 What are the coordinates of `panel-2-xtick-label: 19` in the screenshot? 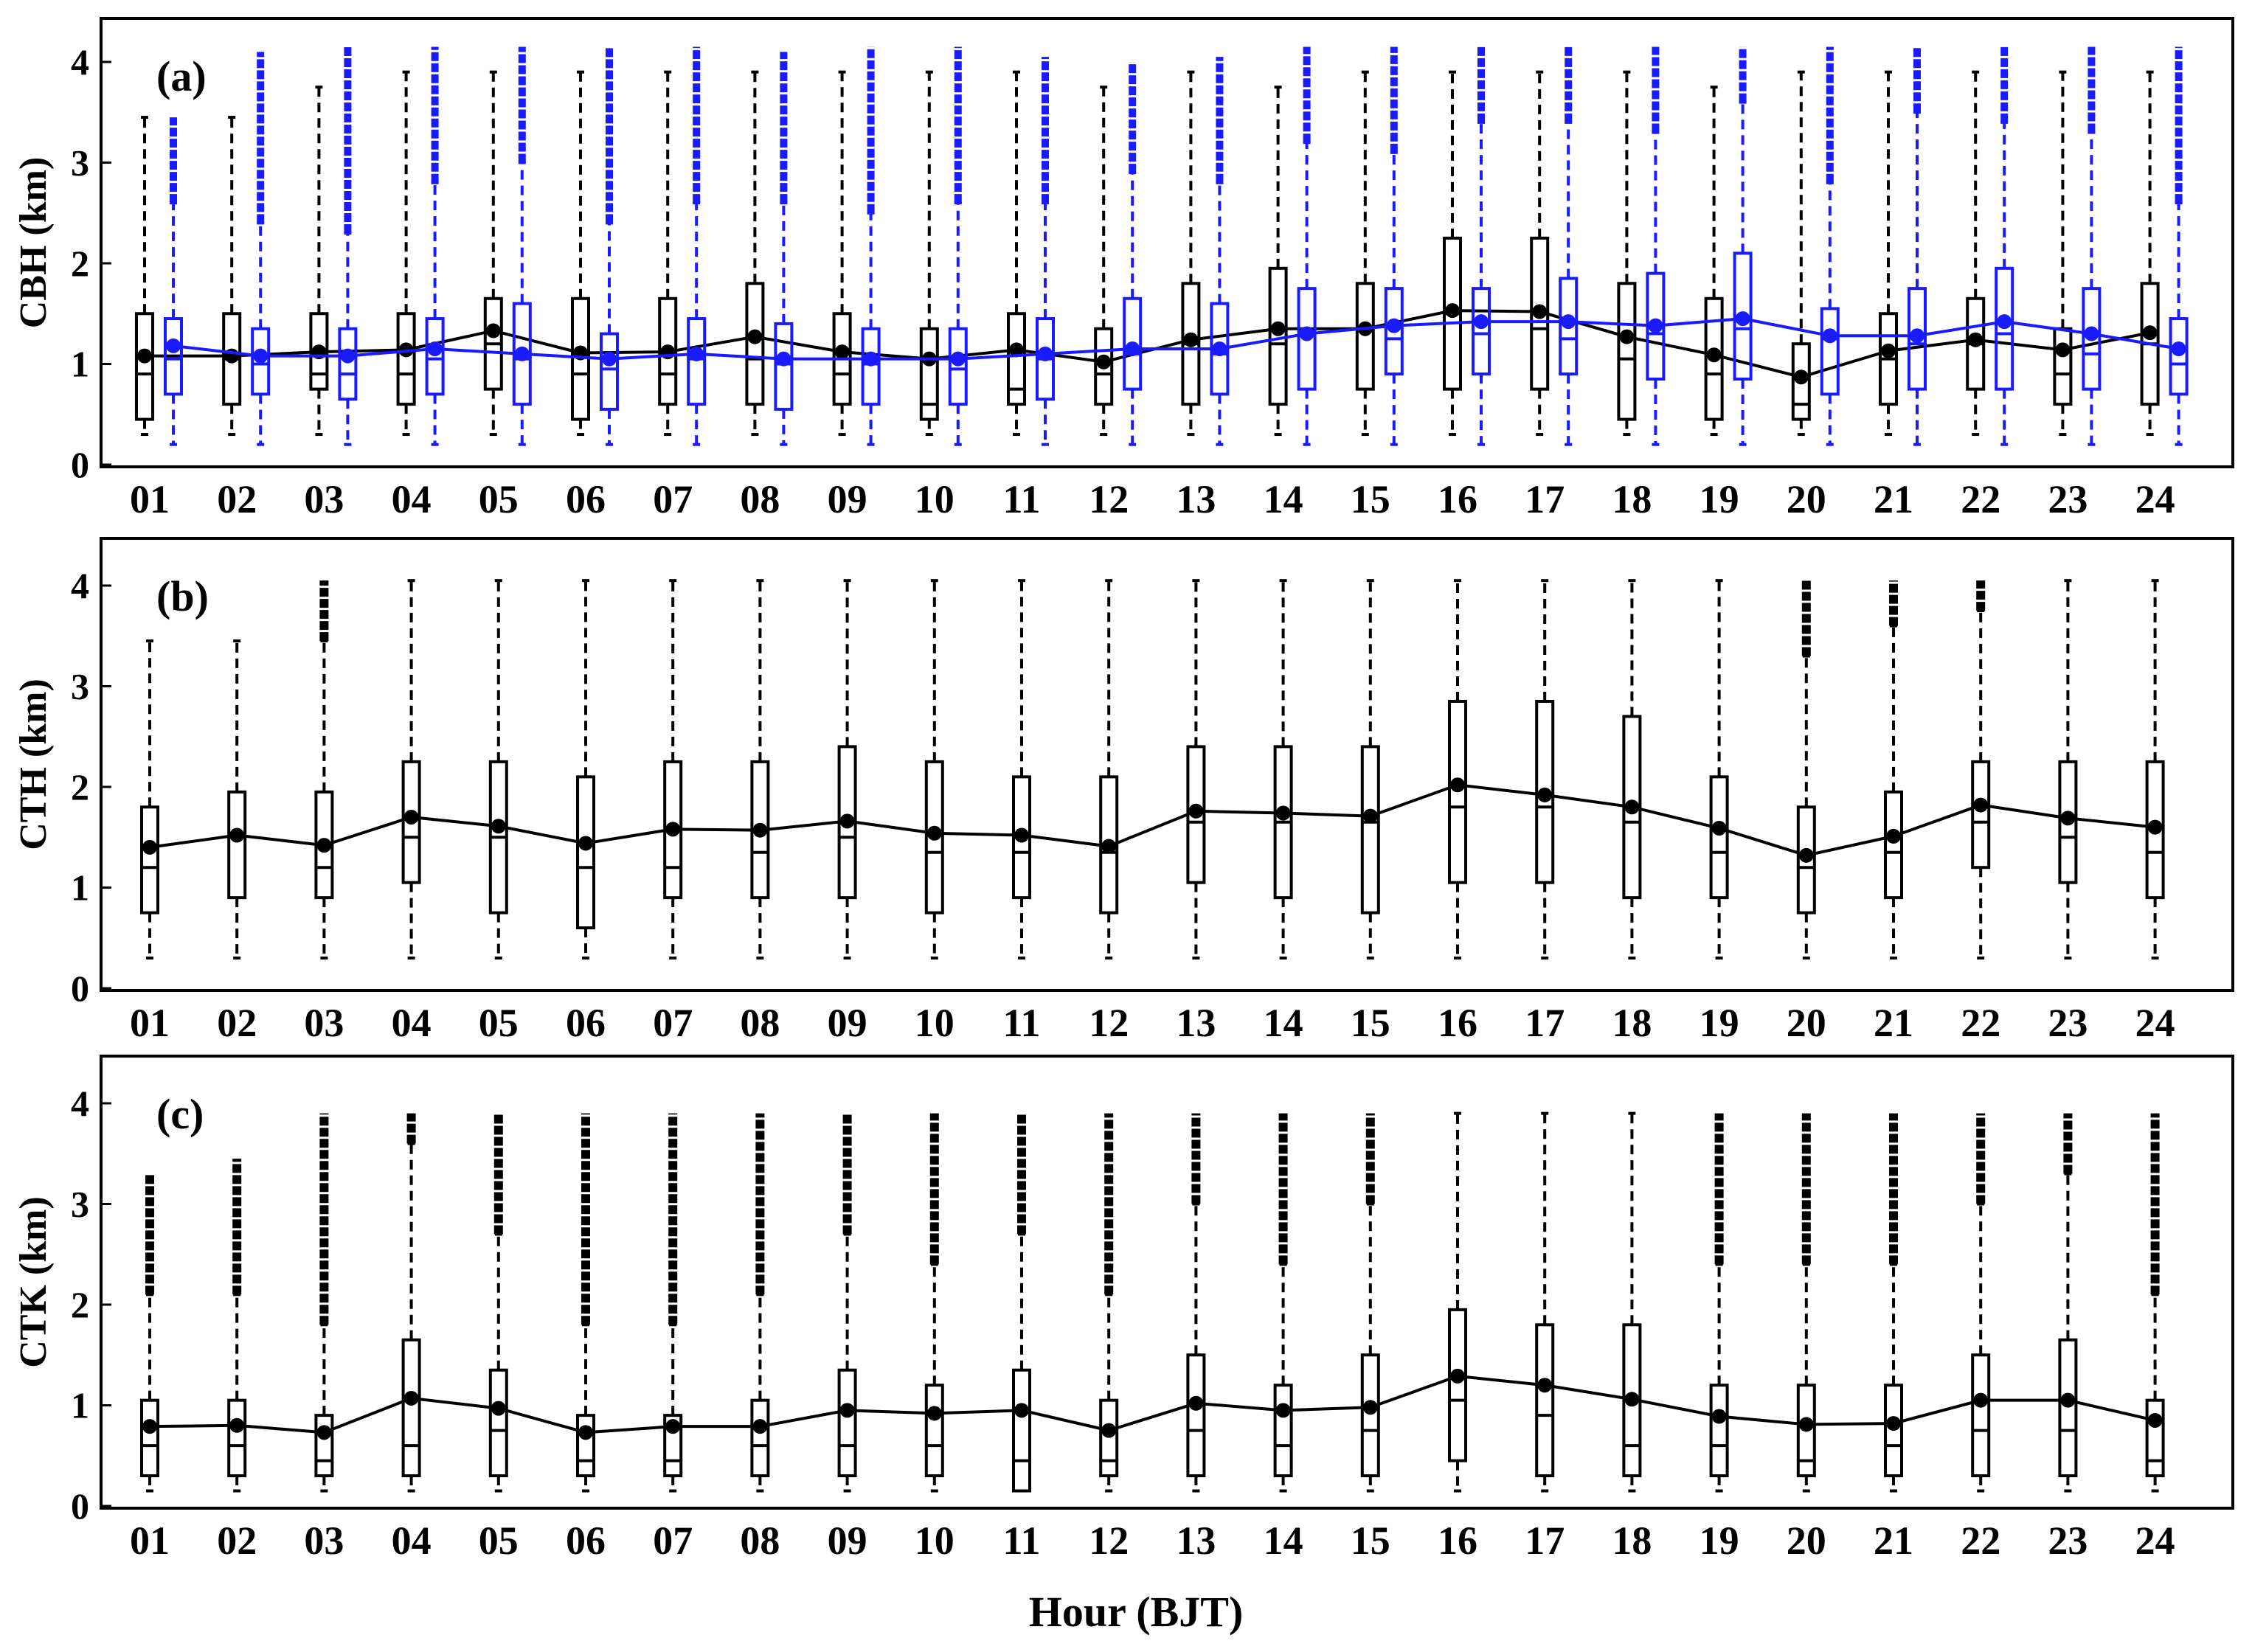 It's located at (1719, 1023).